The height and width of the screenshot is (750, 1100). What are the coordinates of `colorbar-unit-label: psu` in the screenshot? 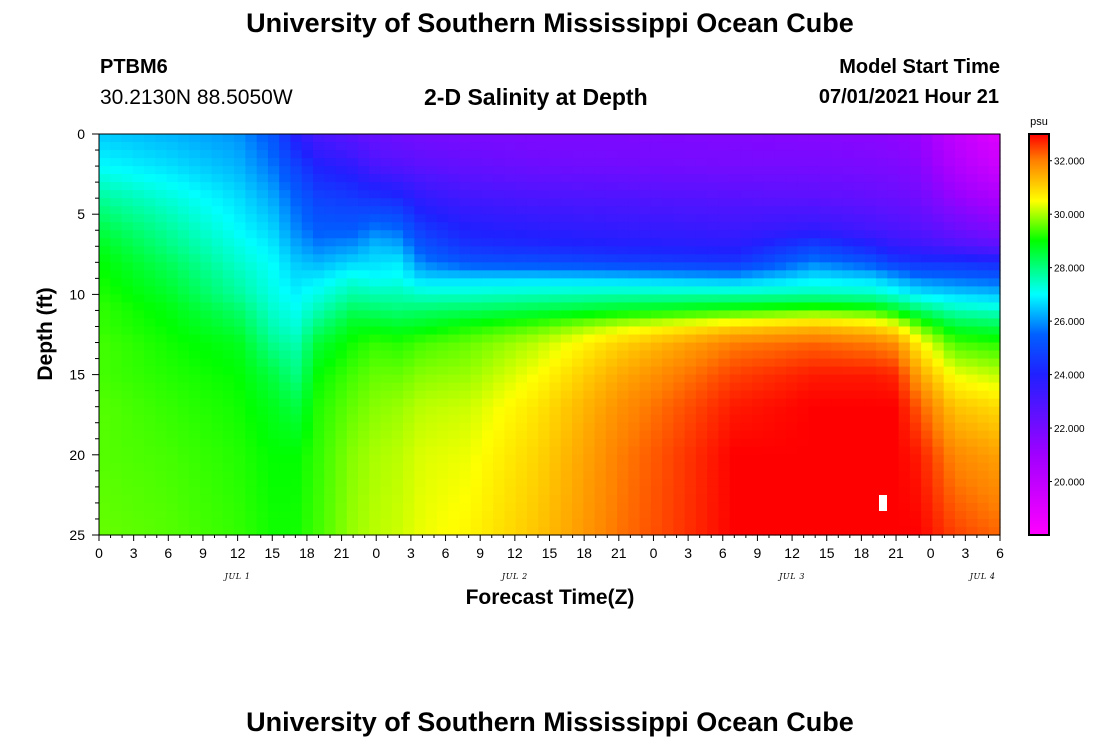 It's located at (1039, 122).